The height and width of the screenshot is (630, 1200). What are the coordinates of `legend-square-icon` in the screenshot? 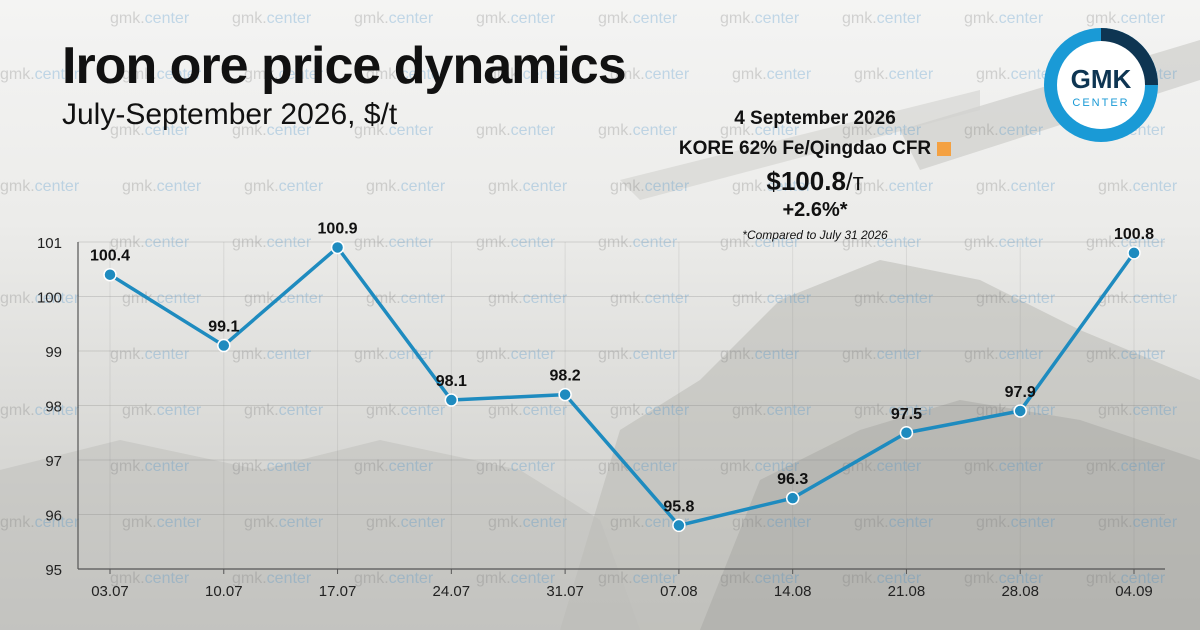 It's located at (944, 148).